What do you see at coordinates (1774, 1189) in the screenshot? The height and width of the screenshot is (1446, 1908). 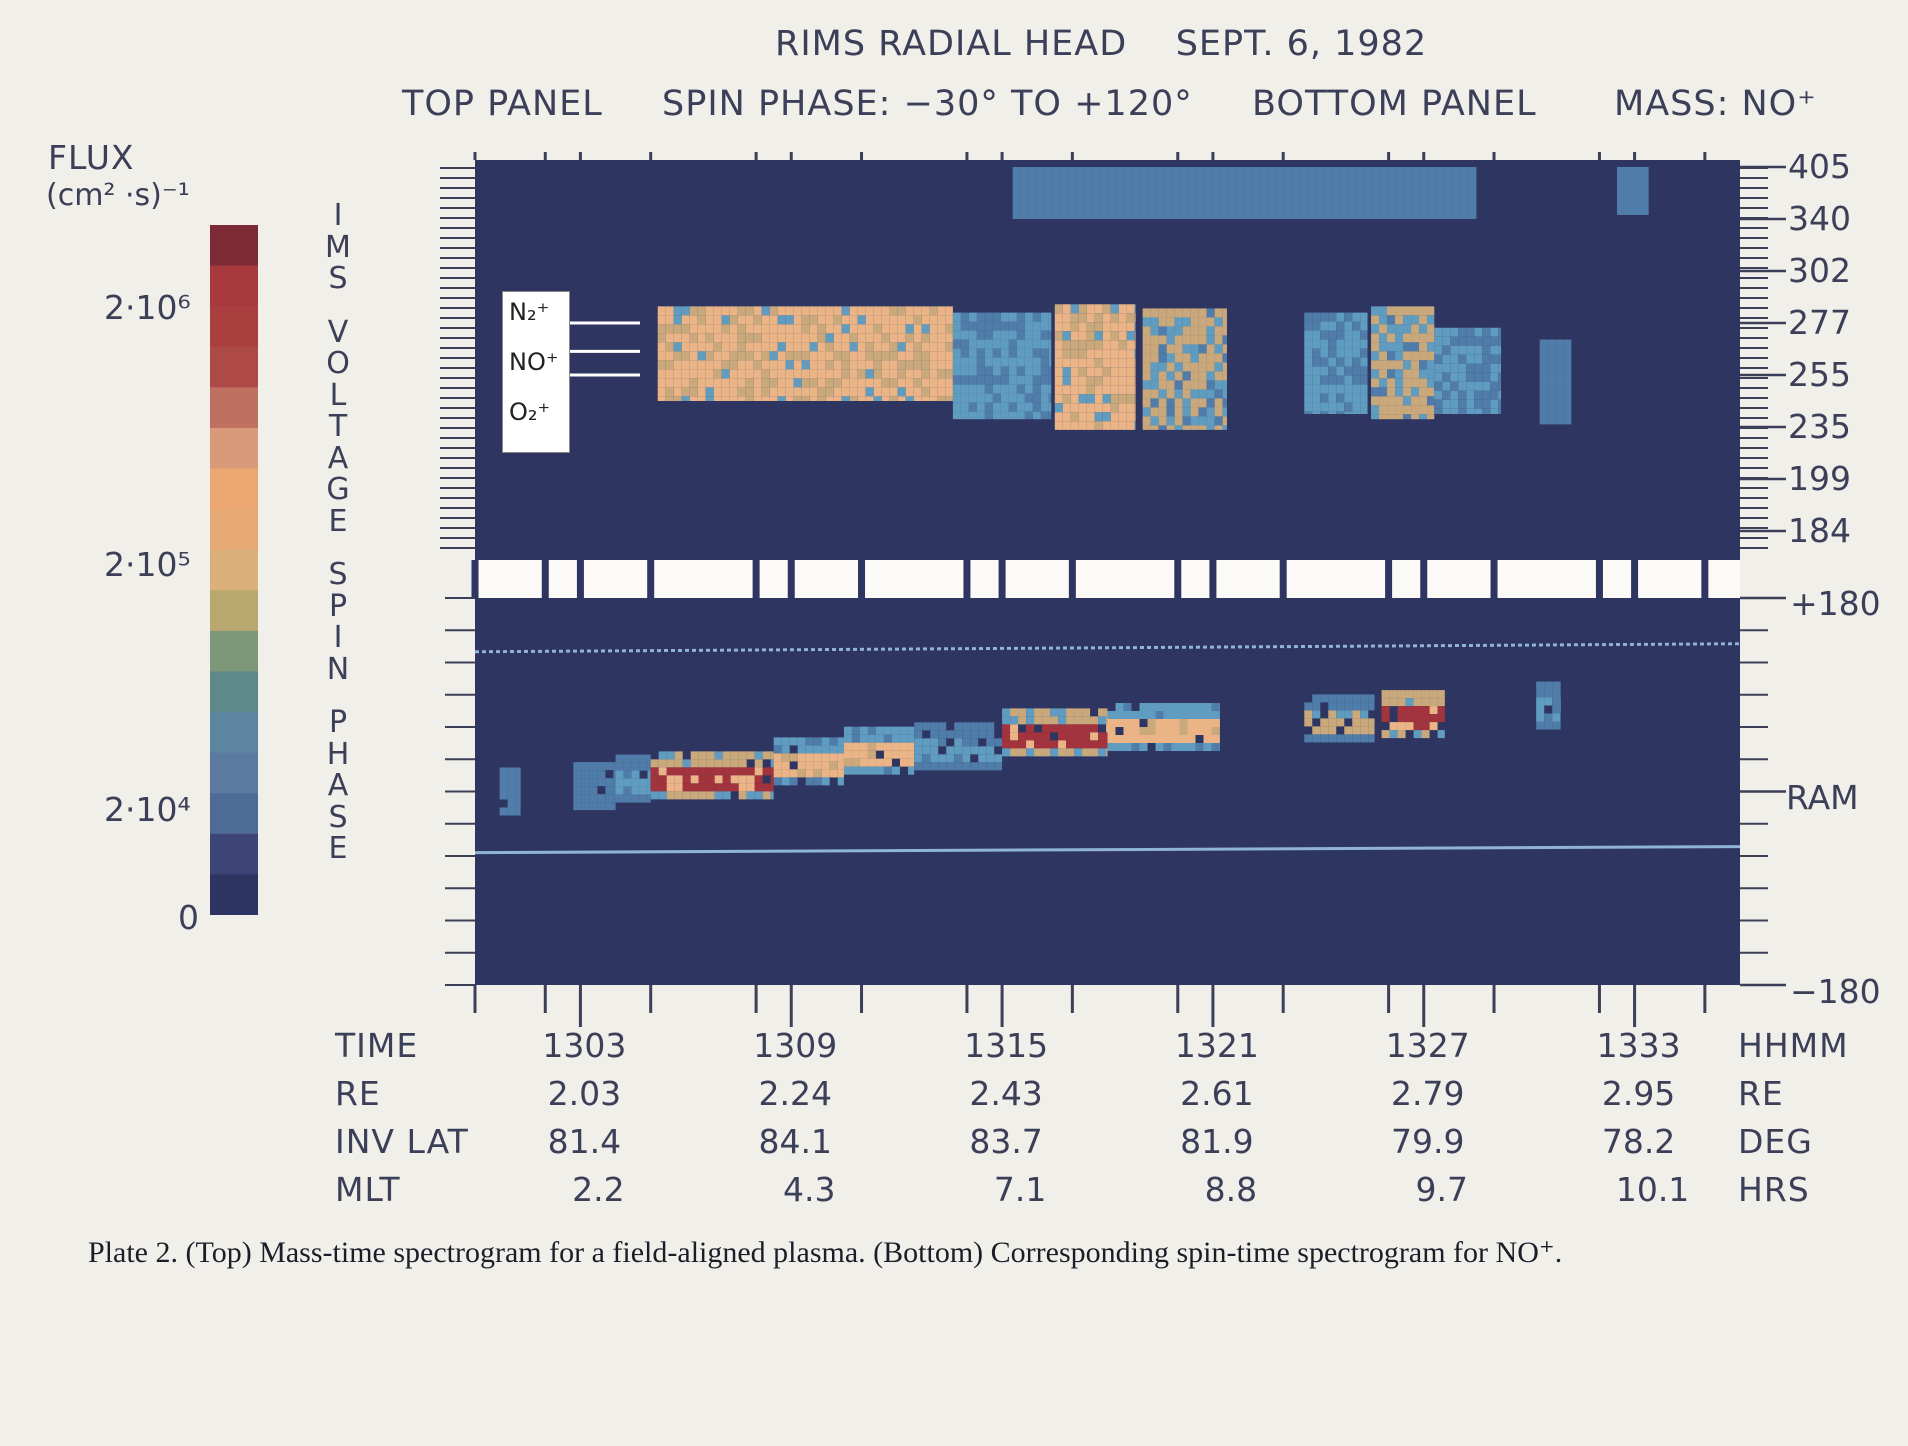 I see `table-row-unit: HRS` at bounding box center [1774, 1189].